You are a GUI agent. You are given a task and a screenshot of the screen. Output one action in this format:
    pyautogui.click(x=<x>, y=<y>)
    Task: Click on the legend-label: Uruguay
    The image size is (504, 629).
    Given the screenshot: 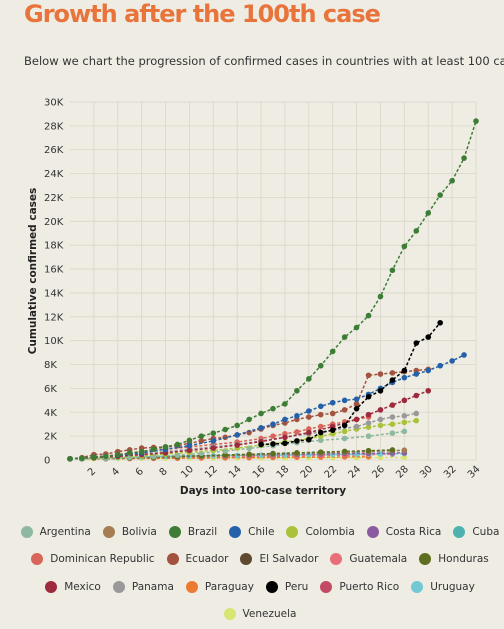 What is the action you would take?
    pyautogui.click(x=452, y=586)
    